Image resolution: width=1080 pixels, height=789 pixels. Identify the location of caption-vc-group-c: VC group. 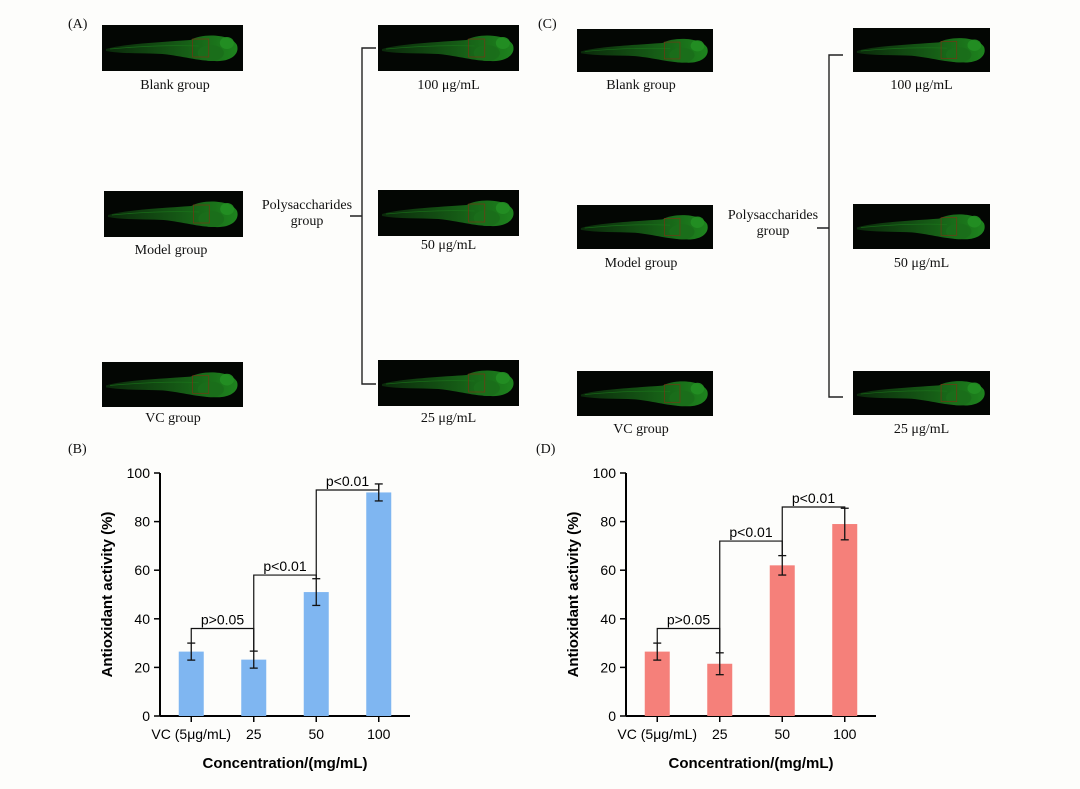
(641, 429).